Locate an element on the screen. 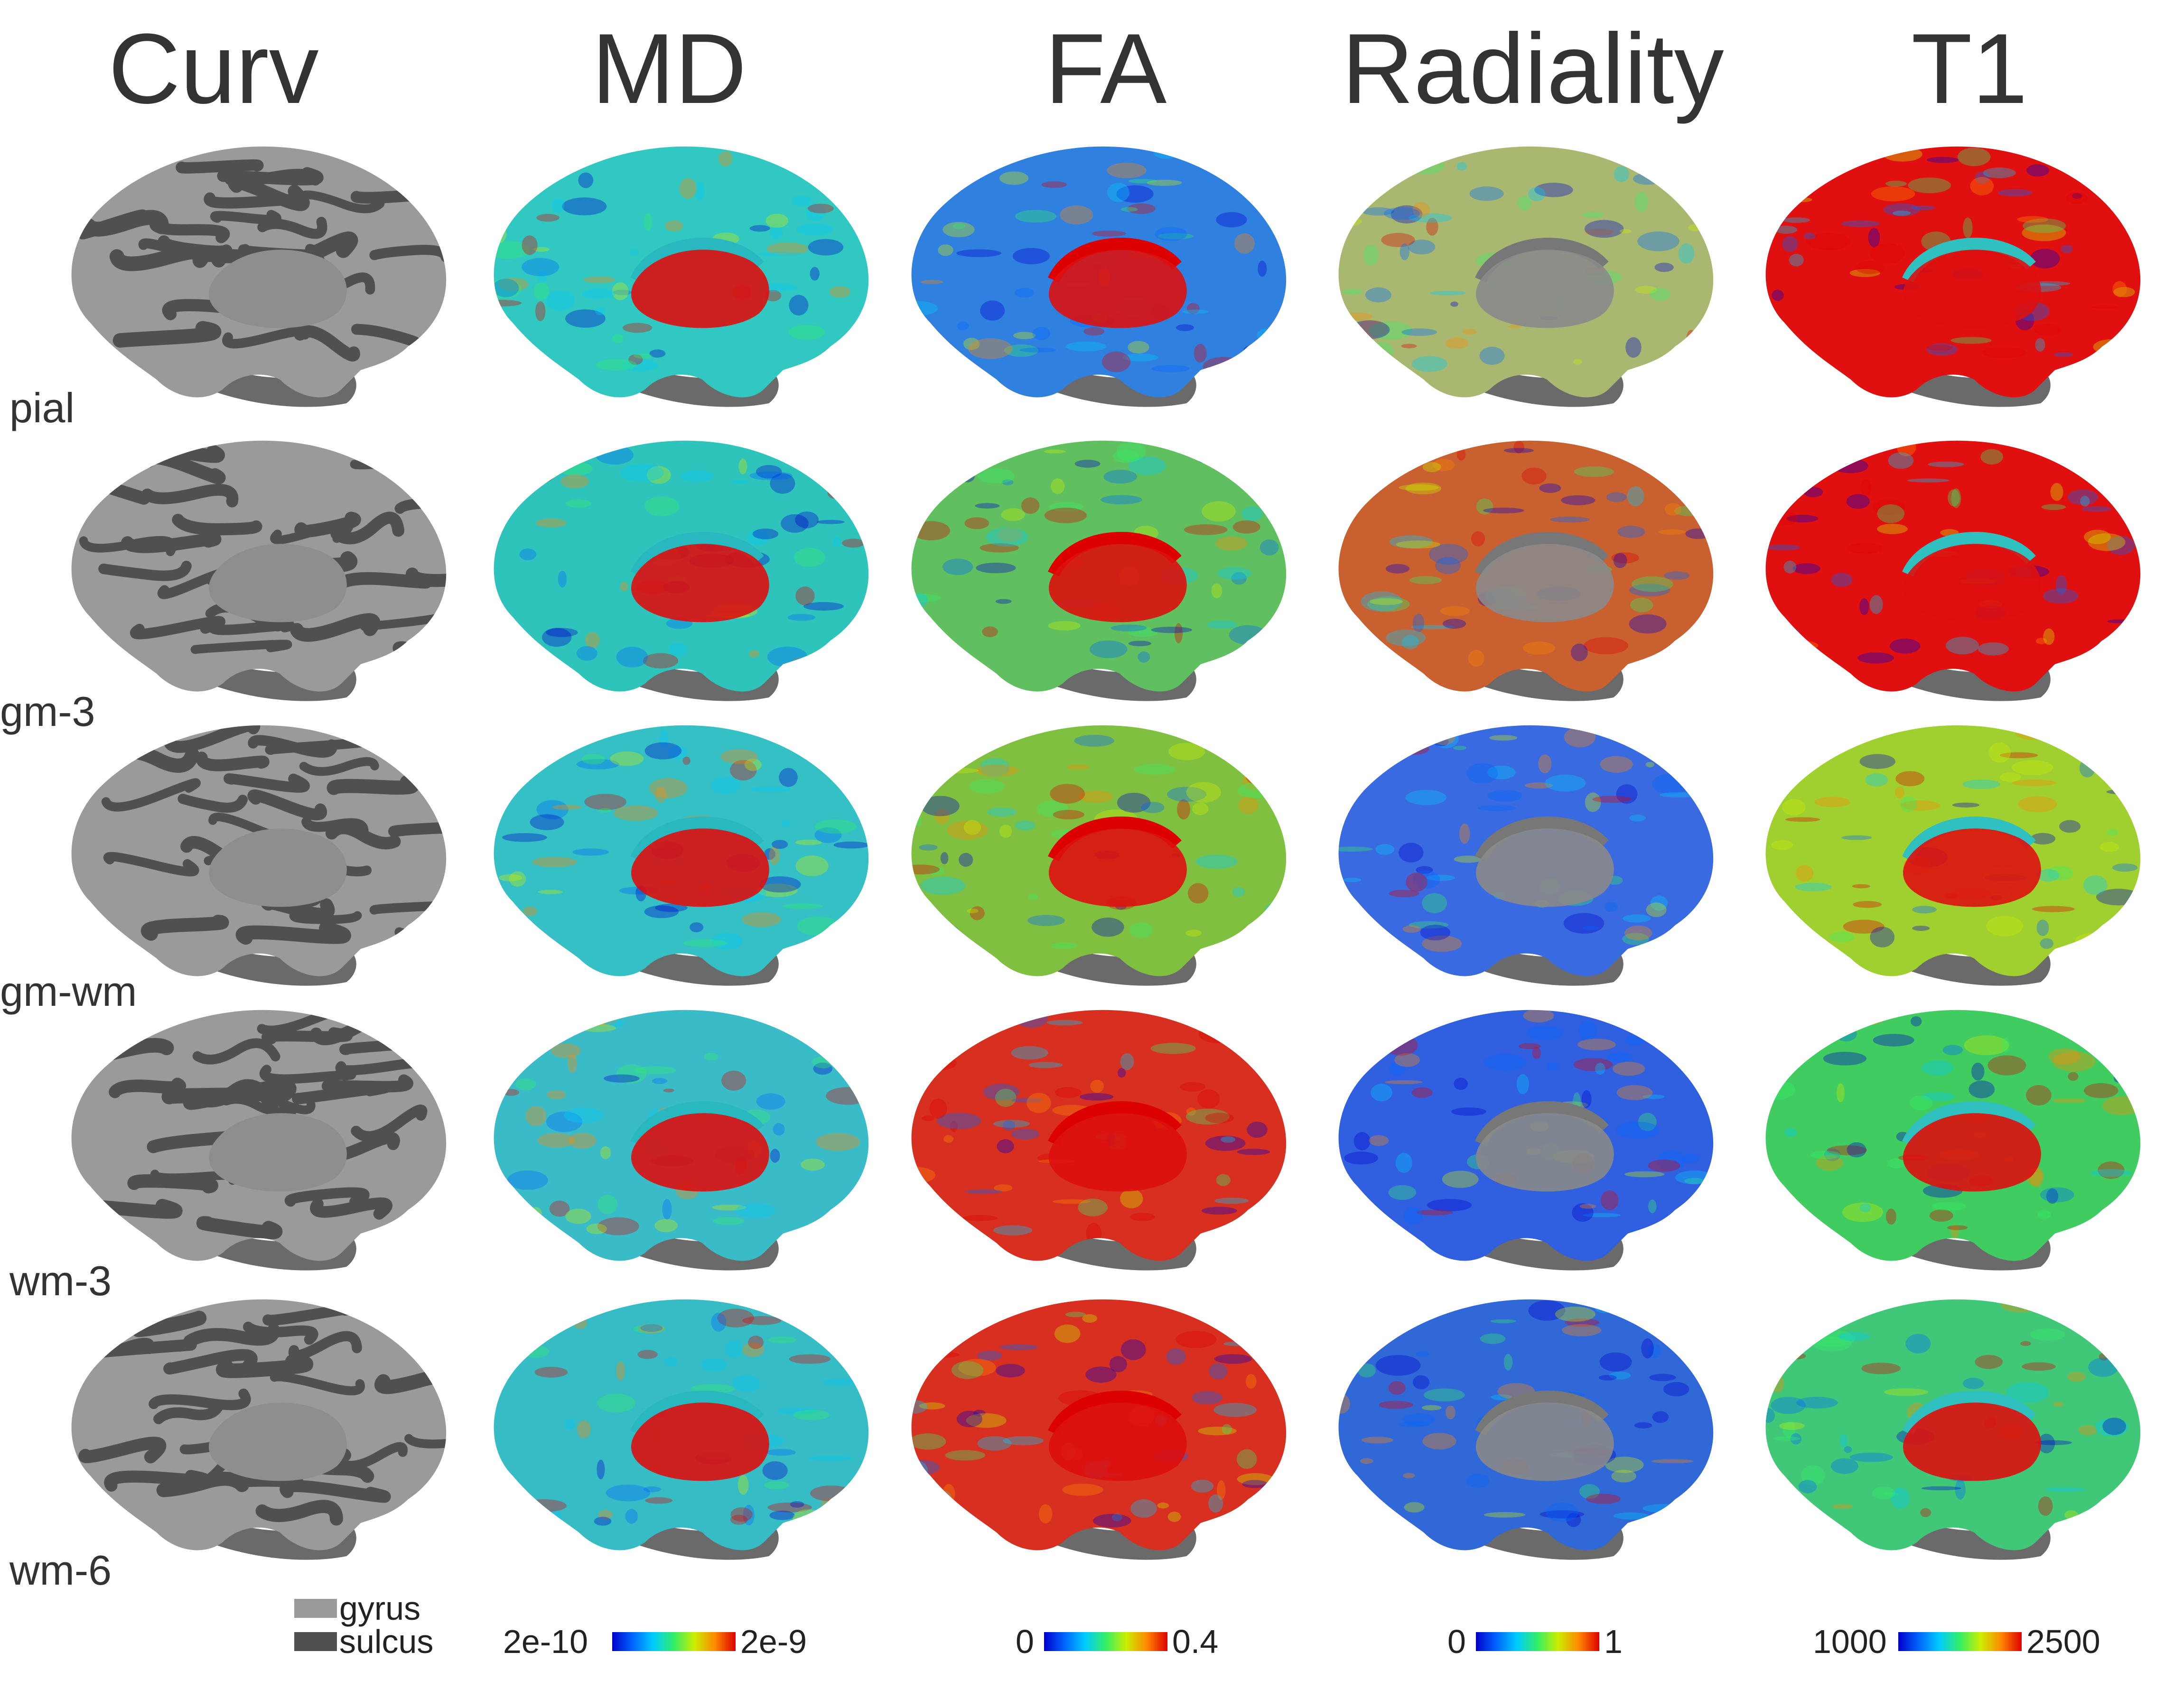 This screenshot has height=1708, width=2183. column-title-md: MD is located at coordinates (669, 68).